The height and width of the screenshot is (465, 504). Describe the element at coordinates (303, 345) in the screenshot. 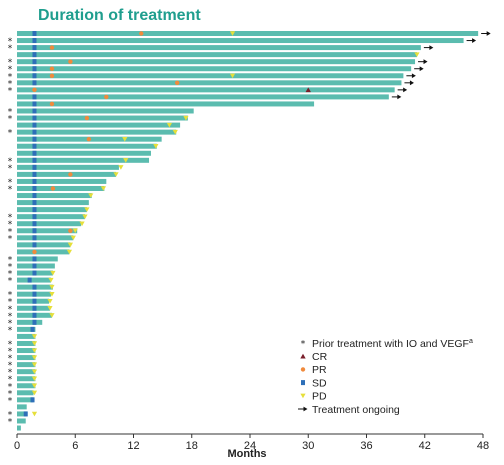

I see `legend-star-symbol: *` at that location.